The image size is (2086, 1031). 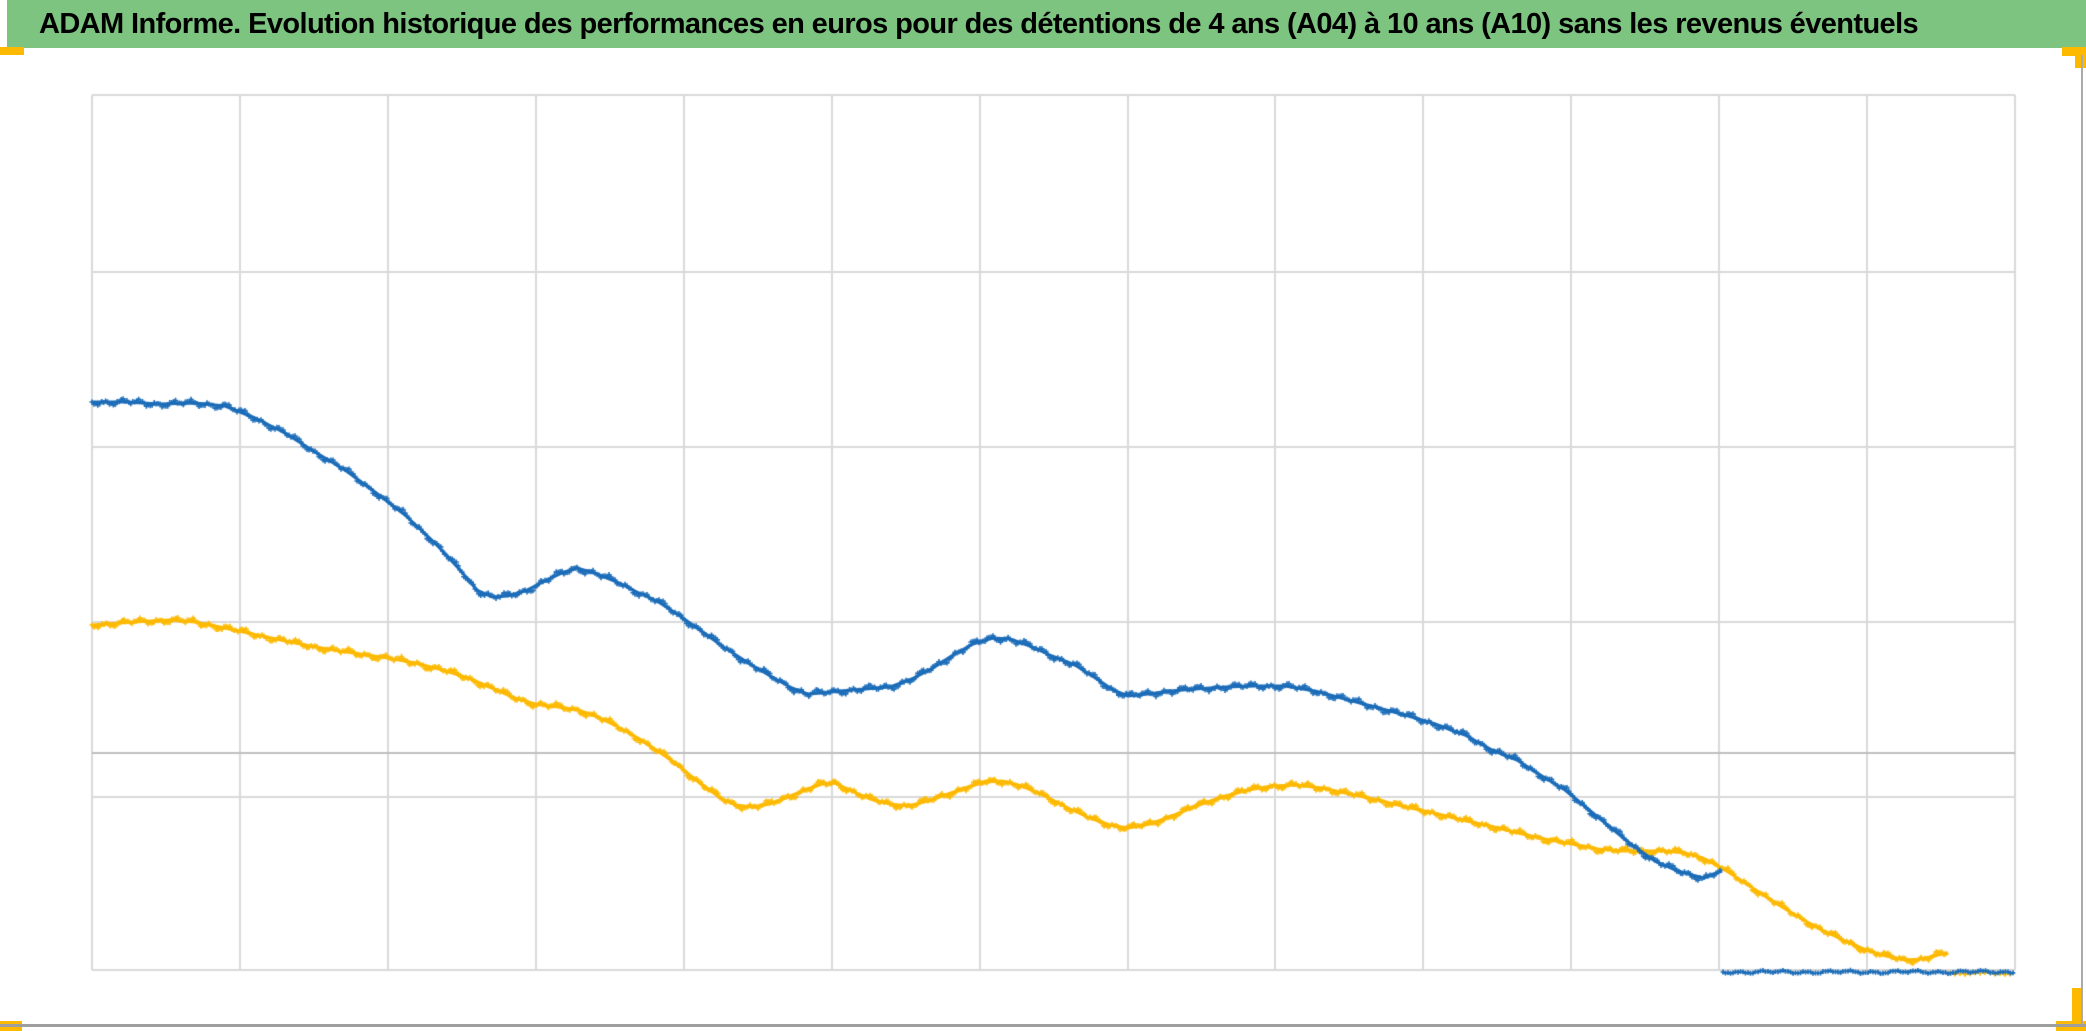 I want to click on pane-bottom-rule, so click(x=1043, y=1025).